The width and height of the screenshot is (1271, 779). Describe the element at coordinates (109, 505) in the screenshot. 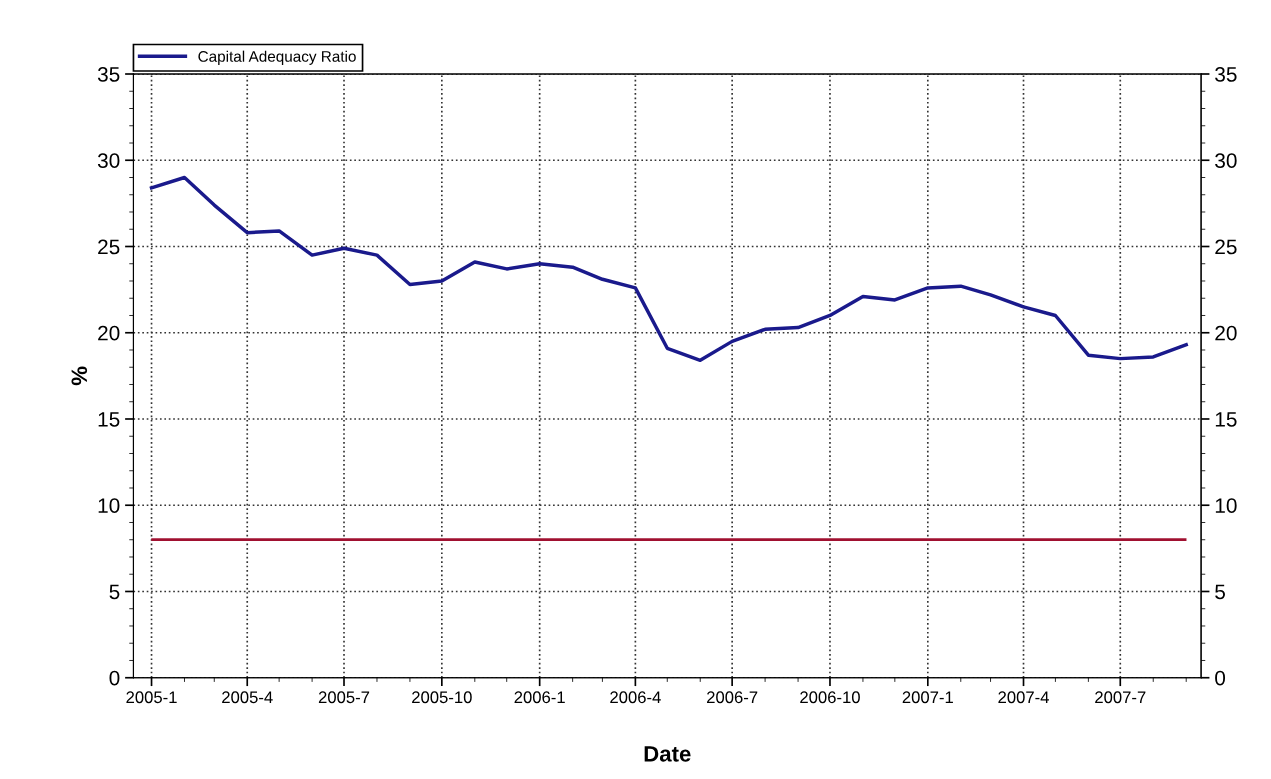

I see `y-tick-label: 10` at that location.